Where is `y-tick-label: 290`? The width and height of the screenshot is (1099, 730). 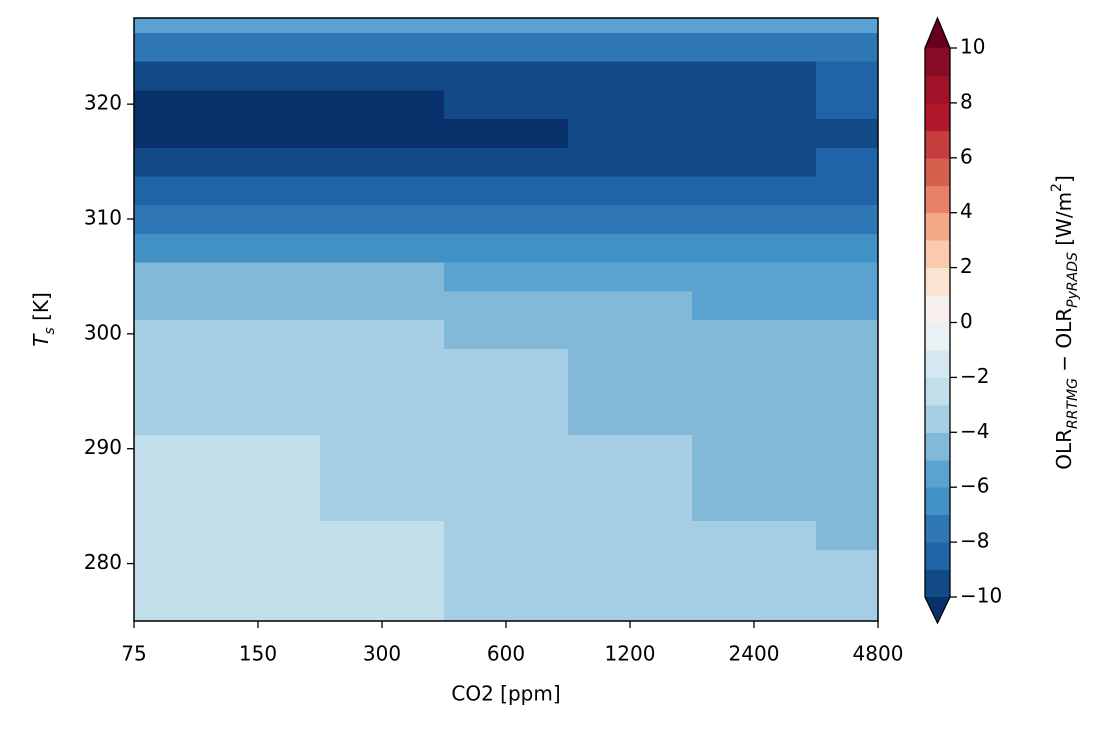 y-tick-label: 290 is located at coordinates (103, 447).